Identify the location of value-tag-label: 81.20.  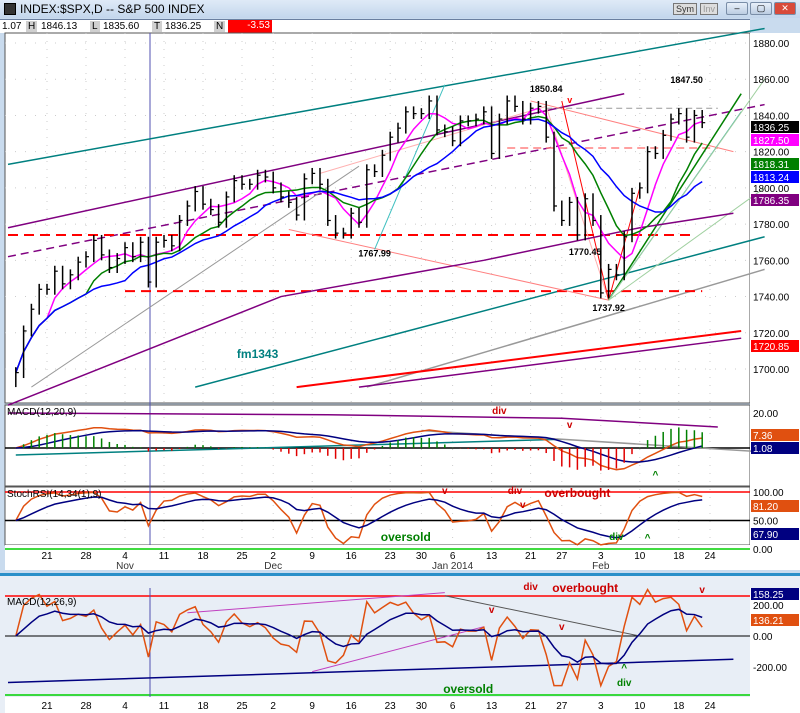
(765, 507).